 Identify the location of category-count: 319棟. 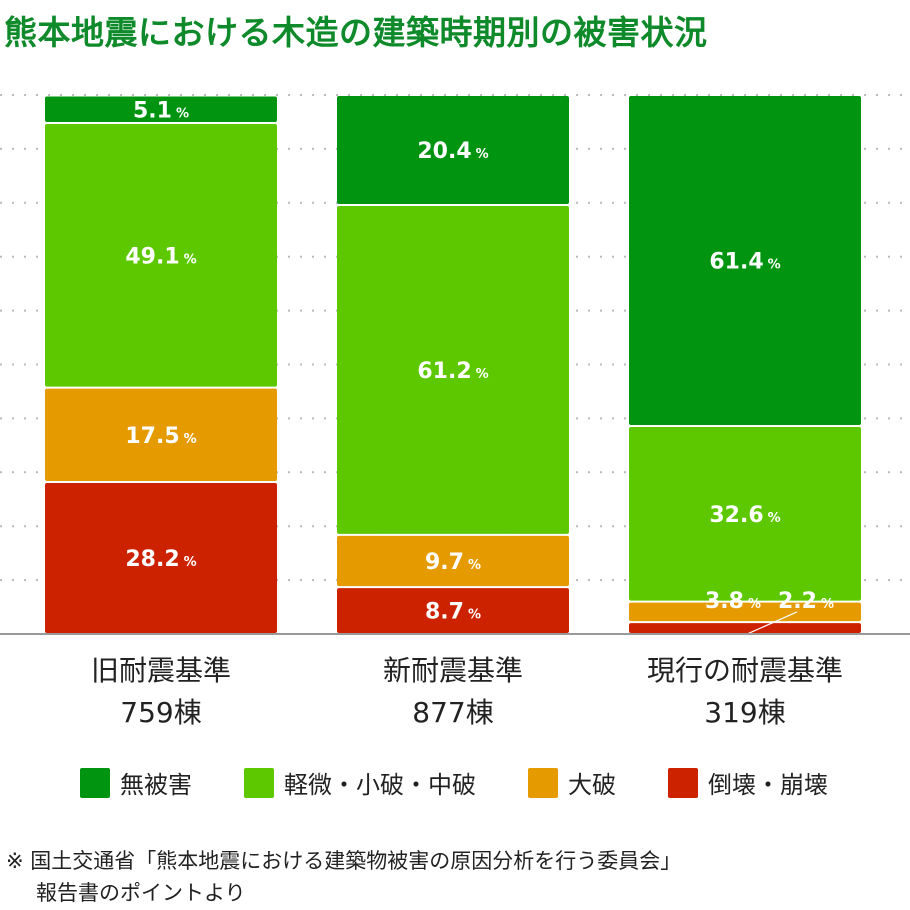
(744, 712).